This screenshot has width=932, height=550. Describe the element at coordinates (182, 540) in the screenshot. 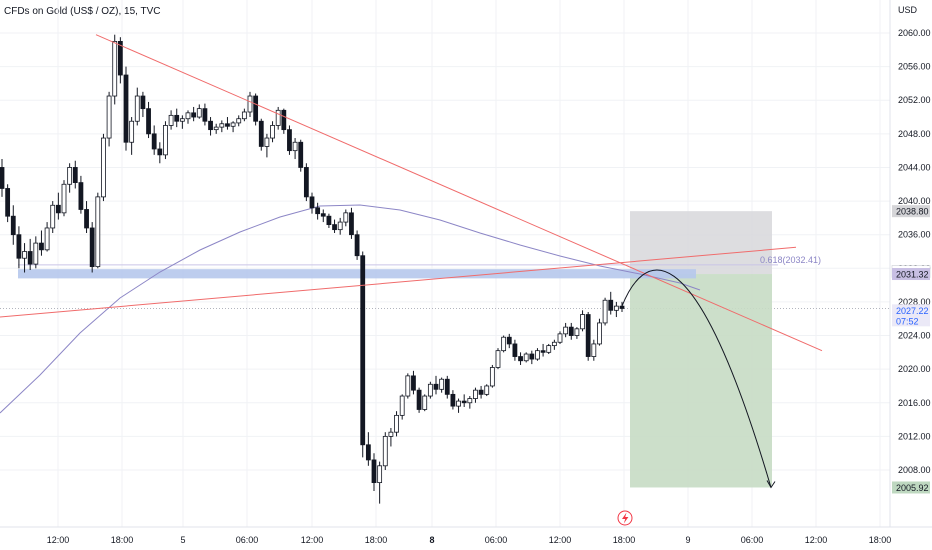

I see `x-tick-label: 5` at that location.